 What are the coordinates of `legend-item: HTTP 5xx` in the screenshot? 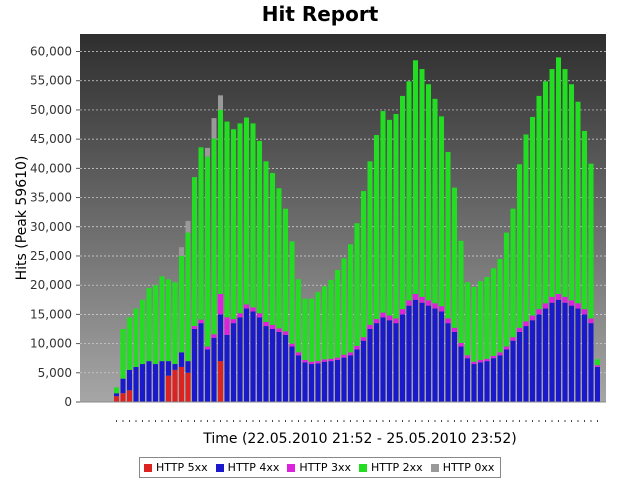 It's located at (176, 467).